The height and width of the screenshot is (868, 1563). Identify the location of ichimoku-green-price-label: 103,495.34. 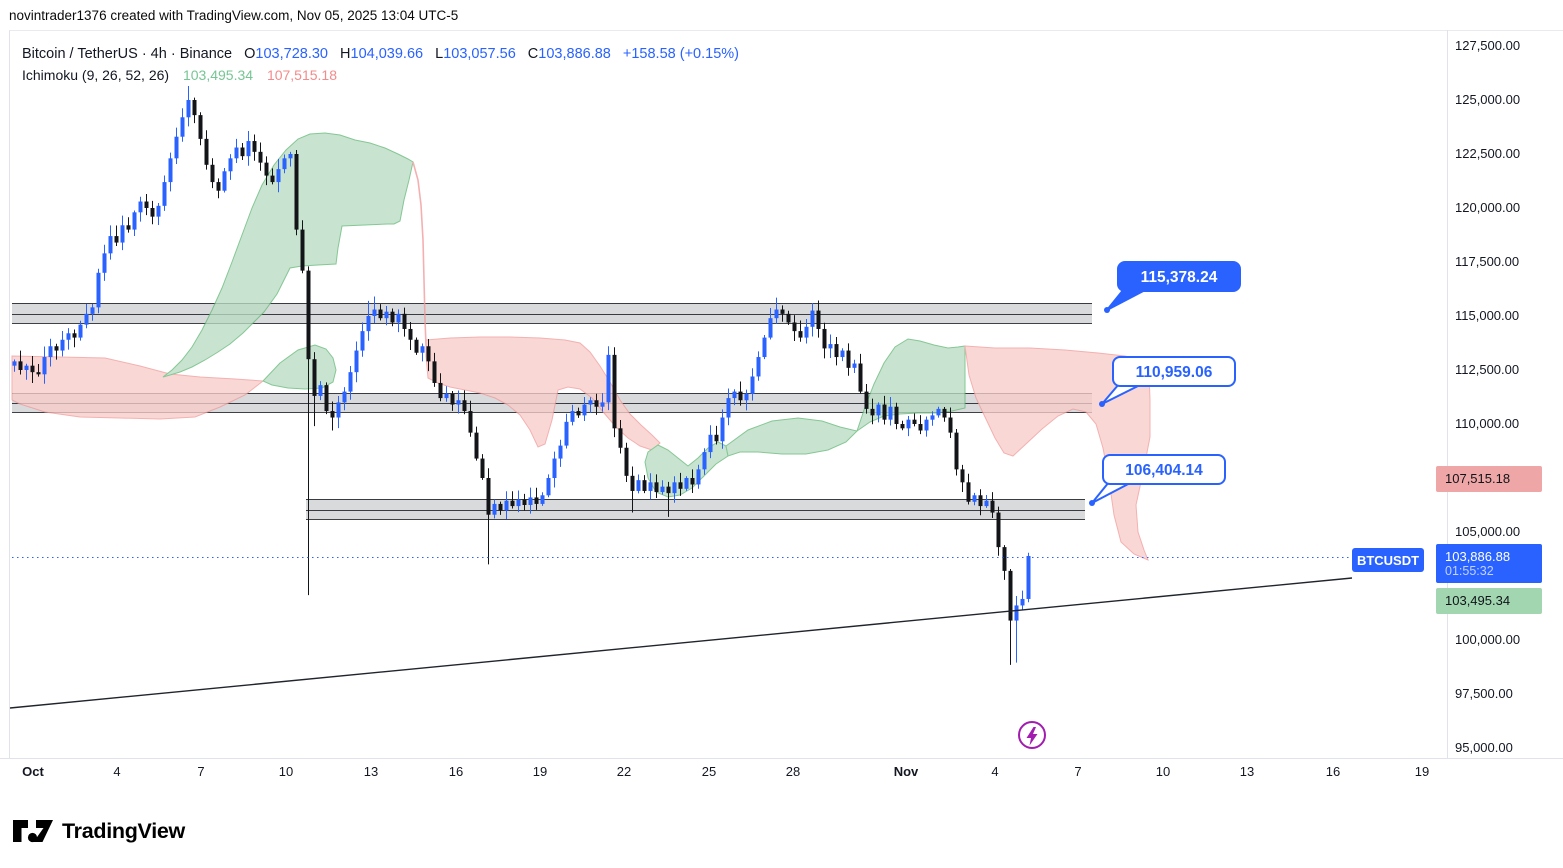
(1489, 601).